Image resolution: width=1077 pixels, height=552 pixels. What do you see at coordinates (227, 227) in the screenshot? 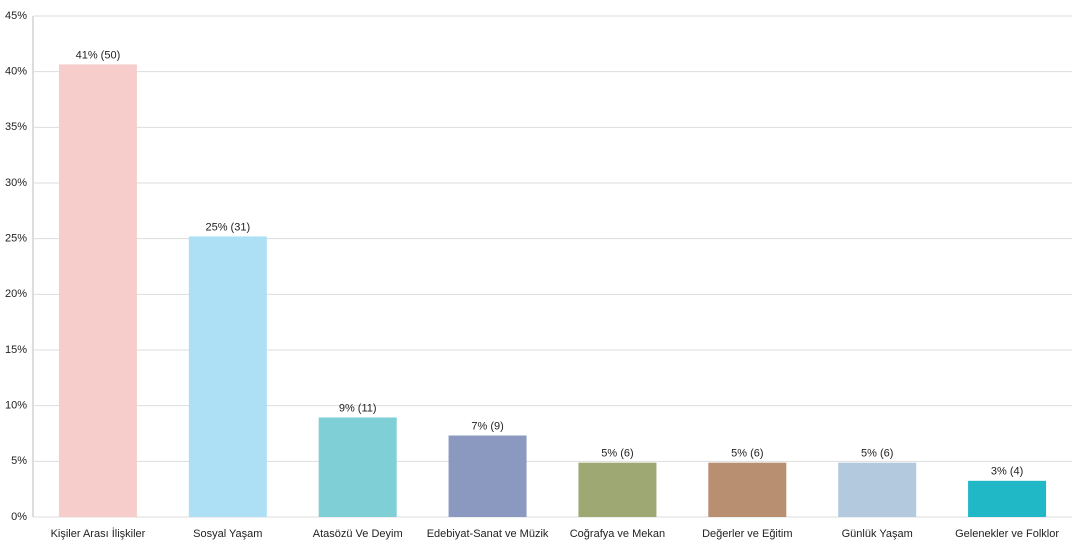
I see `data-label: 25% (31)` at bounding box center [227, 227].